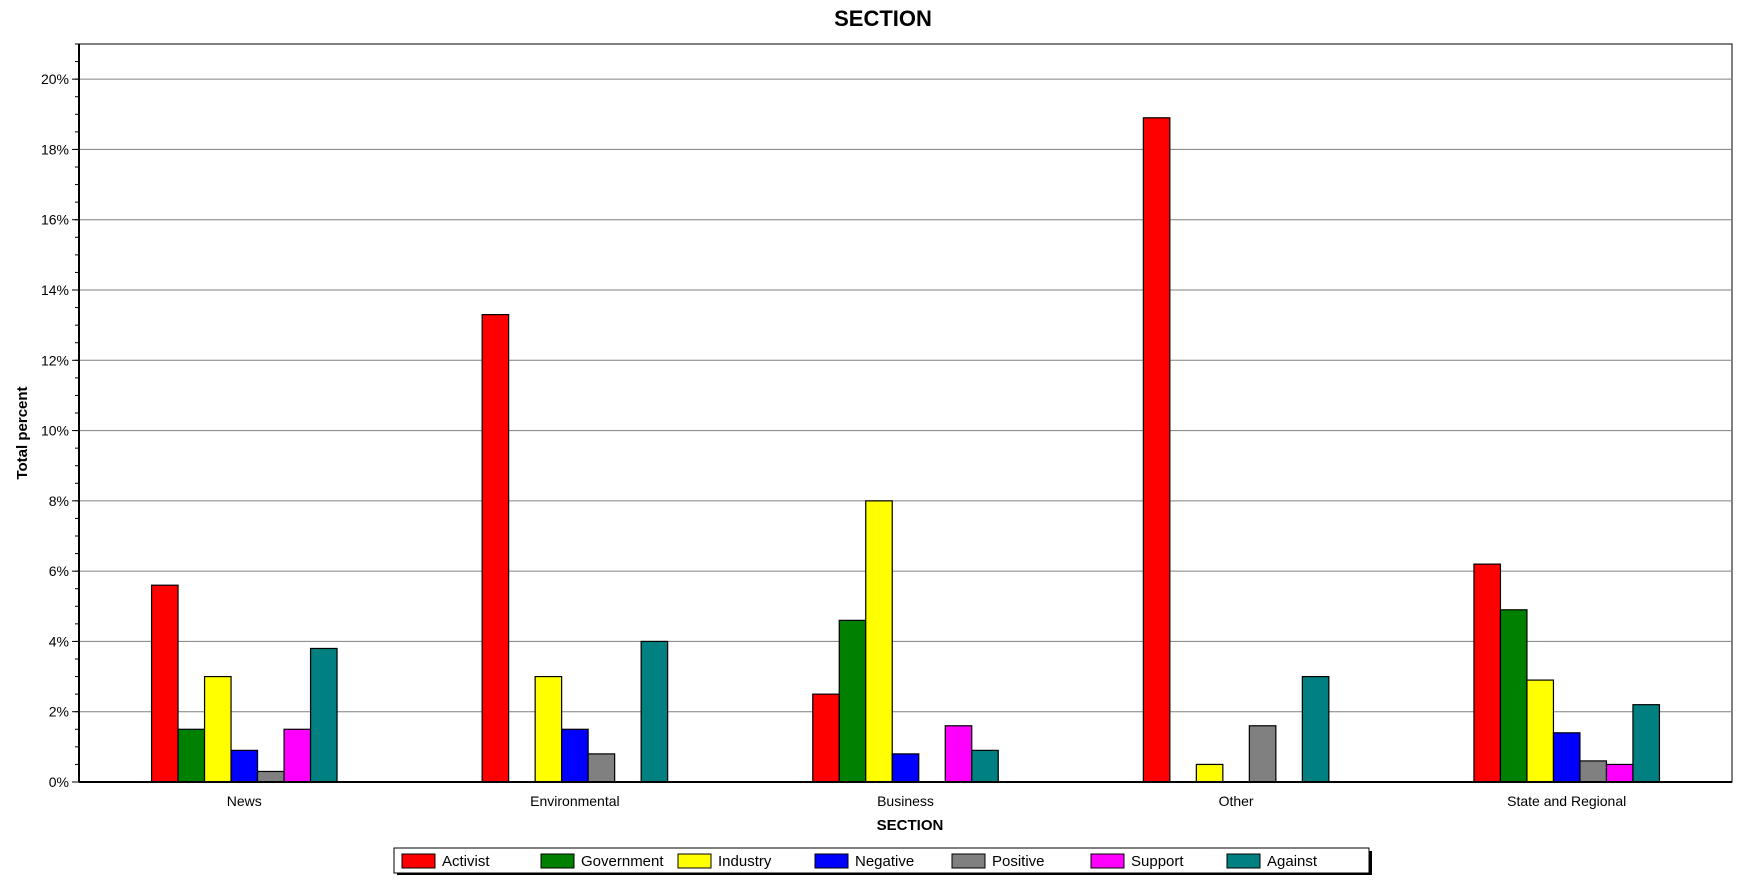 This screenshot has height=880, width=1737. What do you see at coordinates (59, 712) in the screenshot?
I see `y-tick-label: 2%` at bounding box center [59, 712].